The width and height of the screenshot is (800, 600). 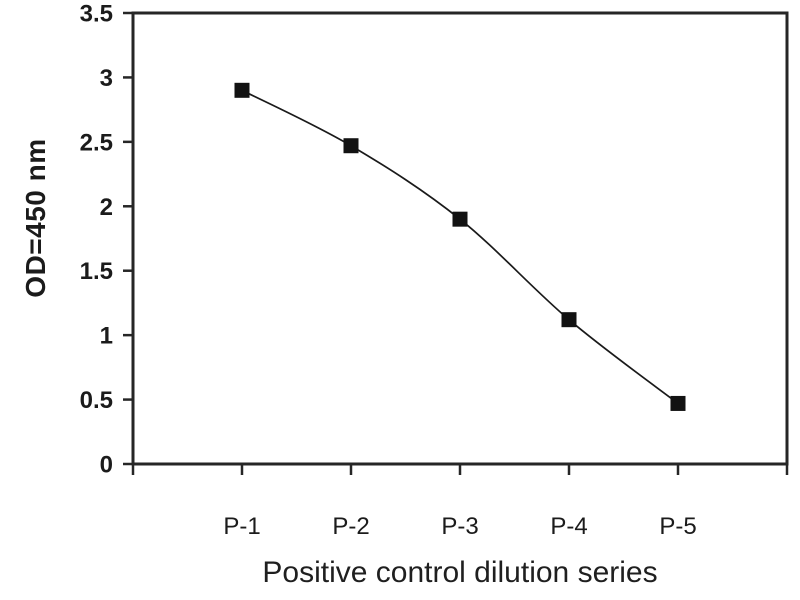 What do you see at coordinates (106, 207) in the screenshot?
I see `y-tick-label: 2` at bounding box center [106, 207].